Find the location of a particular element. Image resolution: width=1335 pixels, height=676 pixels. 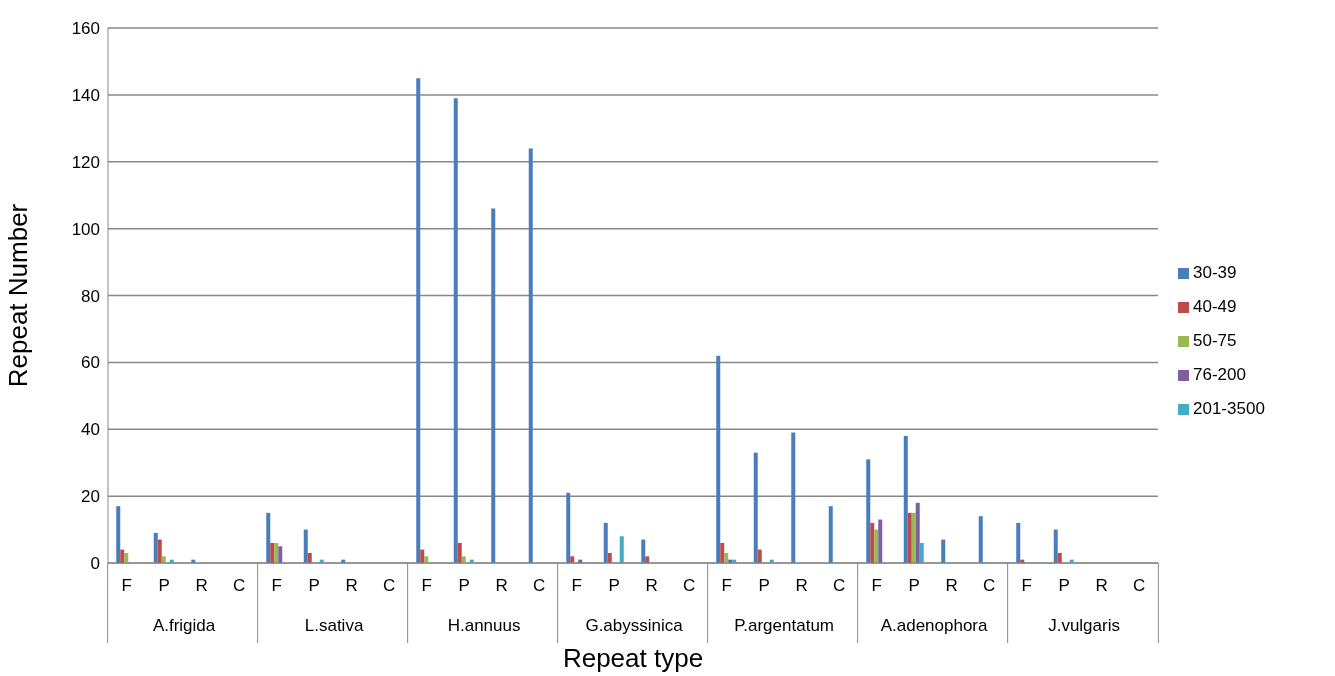

text: G.abyssinica is located at coordinates (634, 625).